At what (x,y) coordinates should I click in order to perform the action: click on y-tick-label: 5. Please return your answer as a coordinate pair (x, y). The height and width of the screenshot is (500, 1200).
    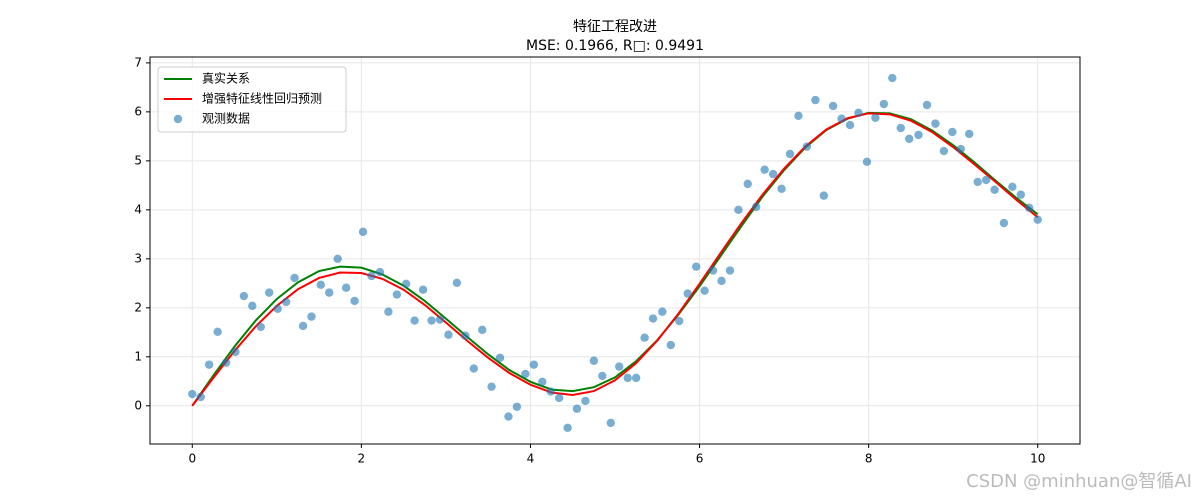
    Looking at the image, I should click on (138, 160).